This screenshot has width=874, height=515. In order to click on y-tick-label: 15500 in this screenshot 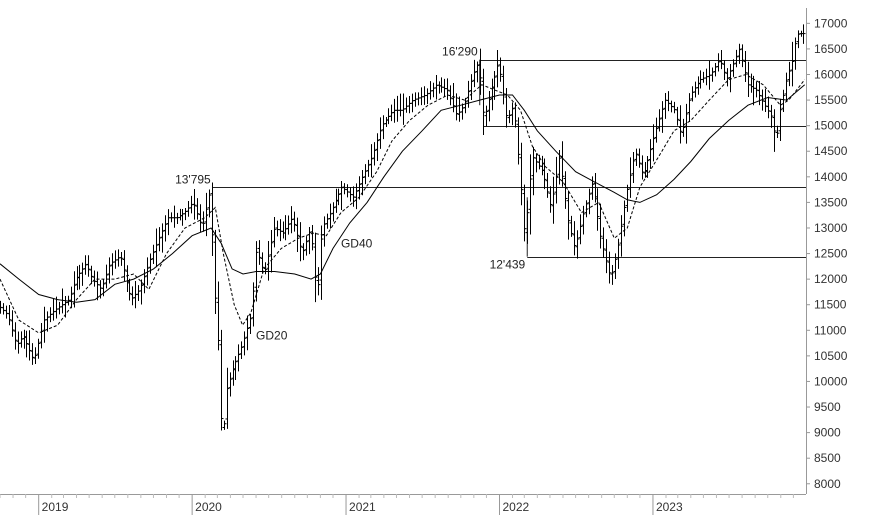, I will do `click(831, 100)`.